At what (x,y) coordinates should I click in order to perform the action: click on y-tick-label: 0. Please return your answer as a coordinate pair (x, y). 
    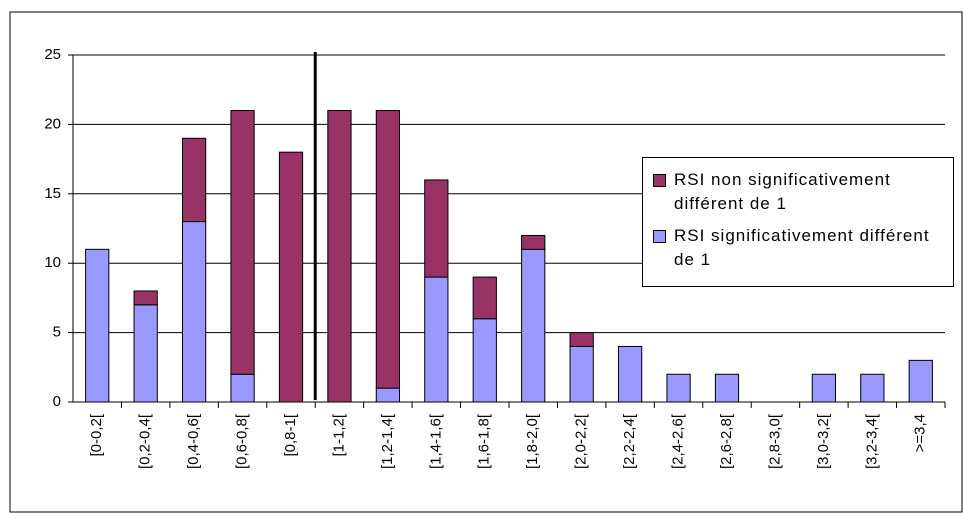
    Looking at the image, I should click on (57, 401).